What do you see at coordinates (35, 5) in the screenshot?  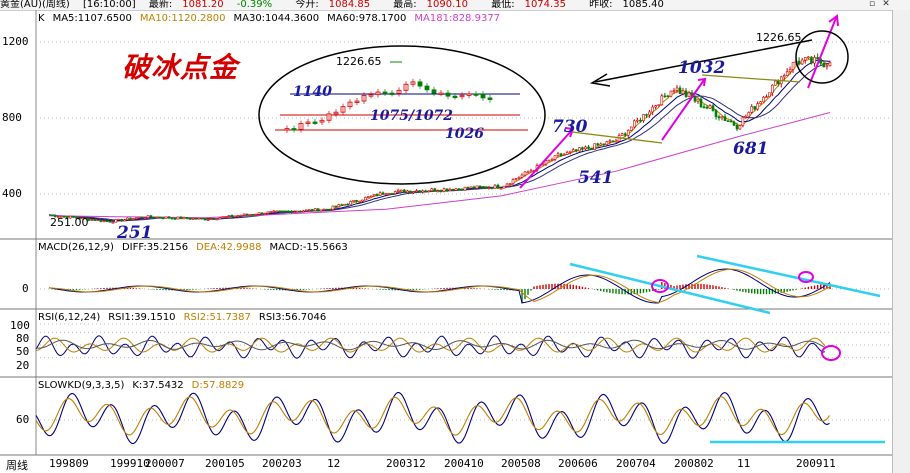 I see `symbol-name: 黄金(AU)(周线)` at bounding box center [35, 5].